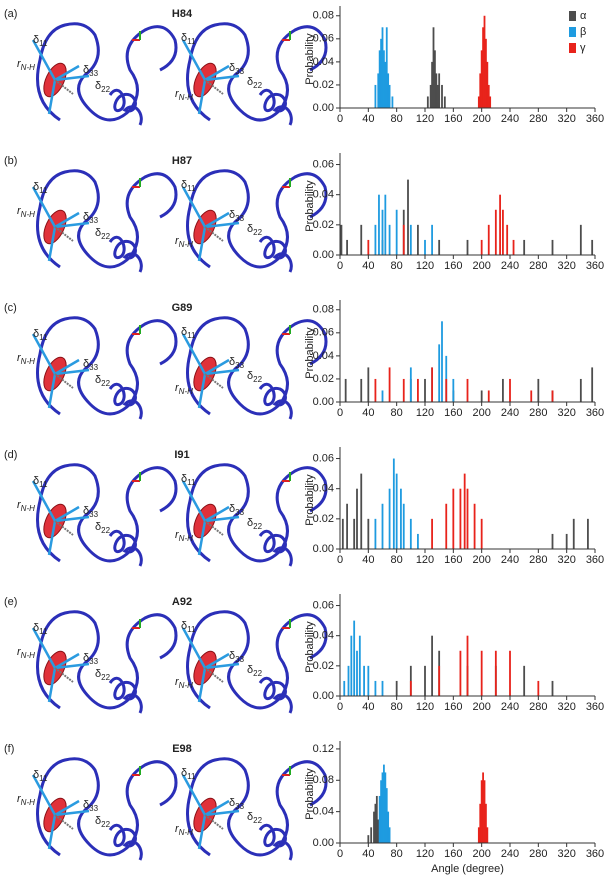  I want to click on nh-vector, so click(64, 87).